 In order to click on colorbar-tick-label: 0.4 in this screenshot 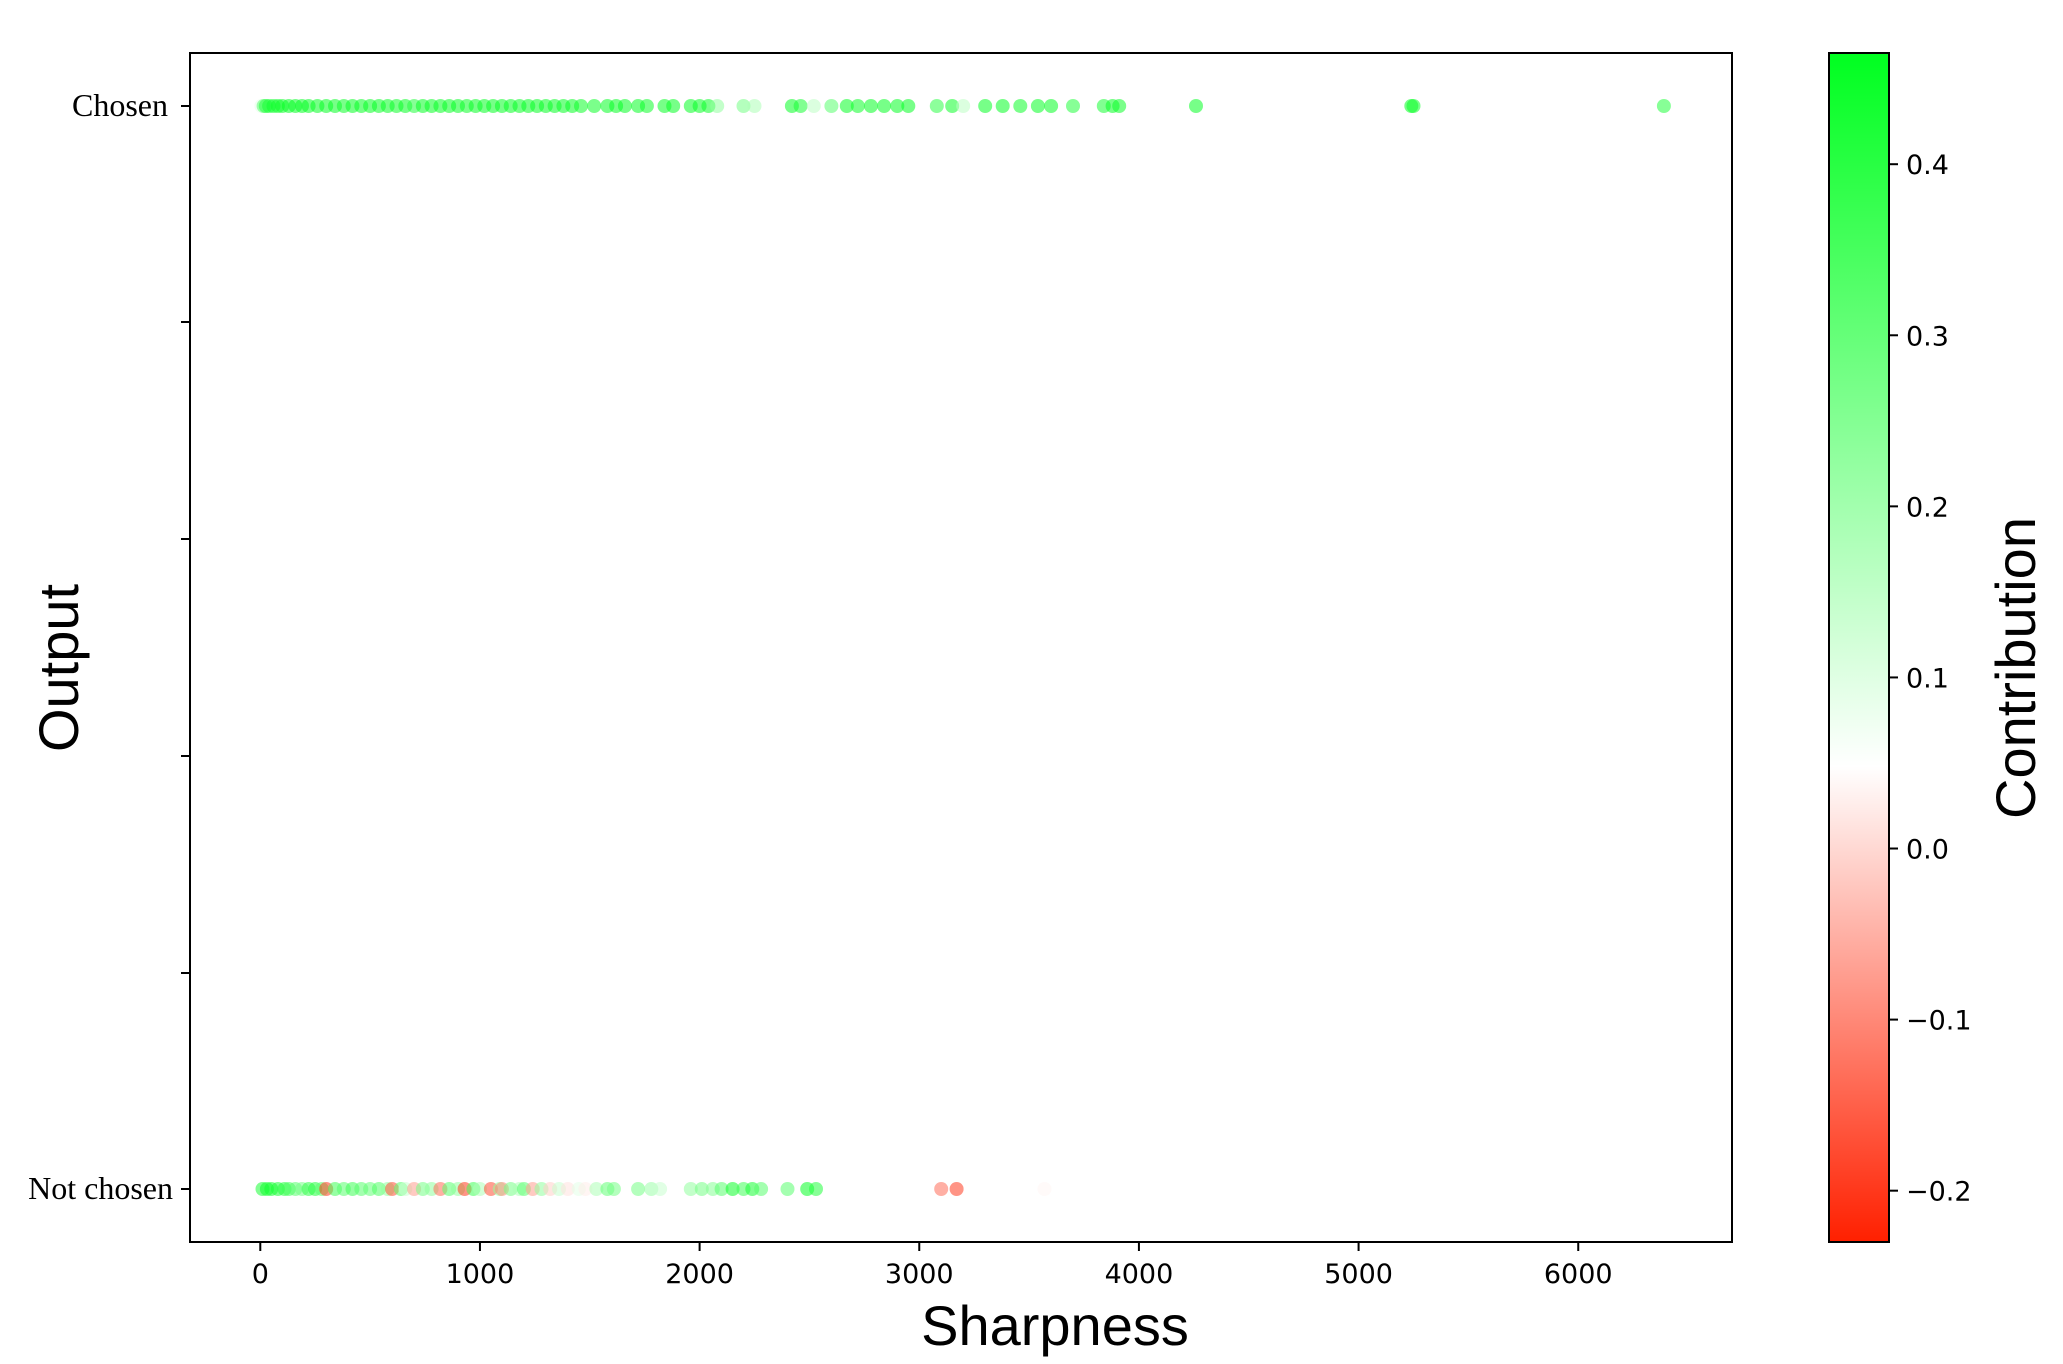, I will do `click(1927, 165)`.